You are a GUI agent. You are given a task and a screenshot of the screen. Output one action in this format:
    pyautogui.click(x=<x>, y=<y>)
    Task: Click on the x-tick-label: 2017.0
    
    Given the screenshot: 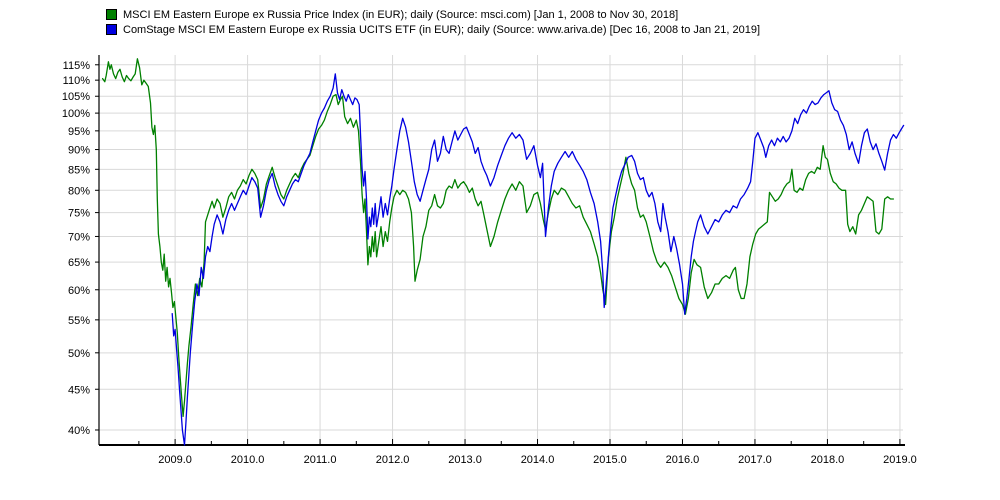 What is the action you would take?
    pyautogui.click(x=755, y=460)
    